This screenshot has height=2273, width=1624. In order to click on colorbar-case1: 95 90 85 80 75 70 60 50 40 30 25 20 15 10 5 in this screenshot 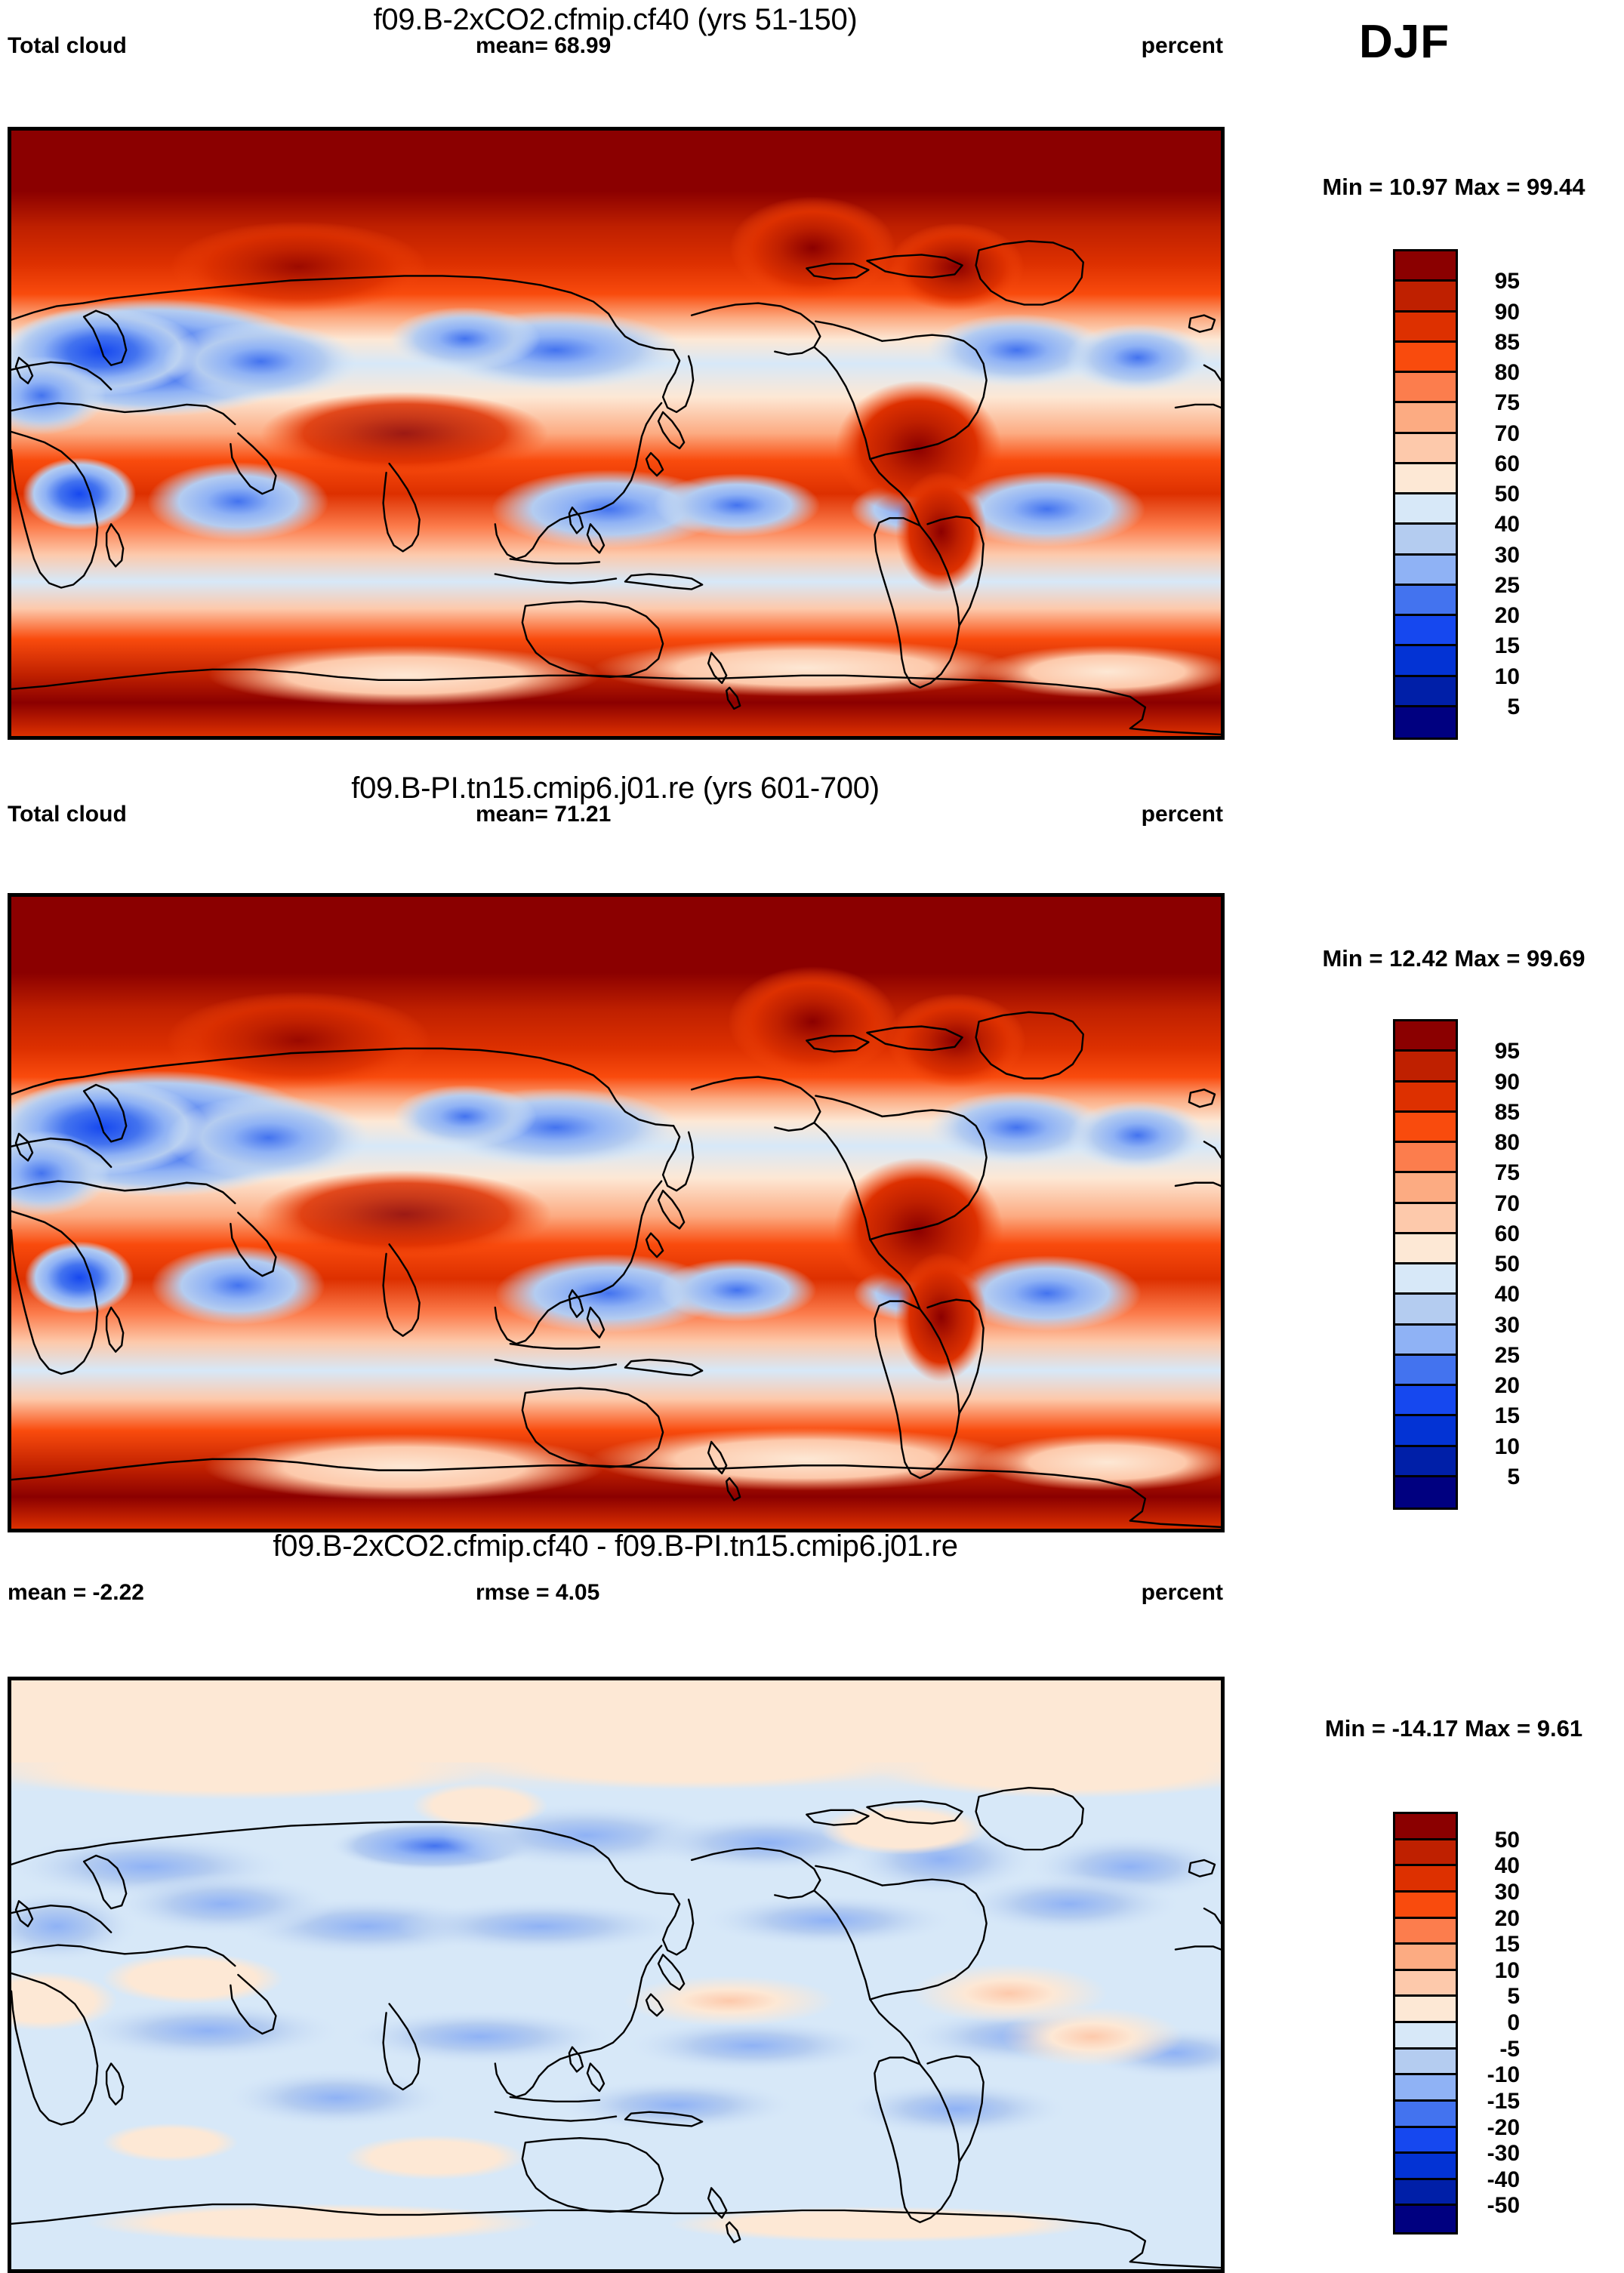, I will do `click(1457, 494)`.